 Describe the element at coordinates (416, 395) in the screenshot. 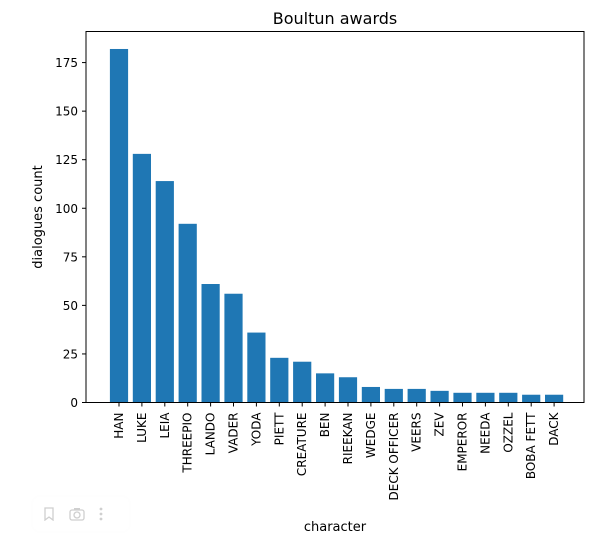

I see `bar-veers` at that location.